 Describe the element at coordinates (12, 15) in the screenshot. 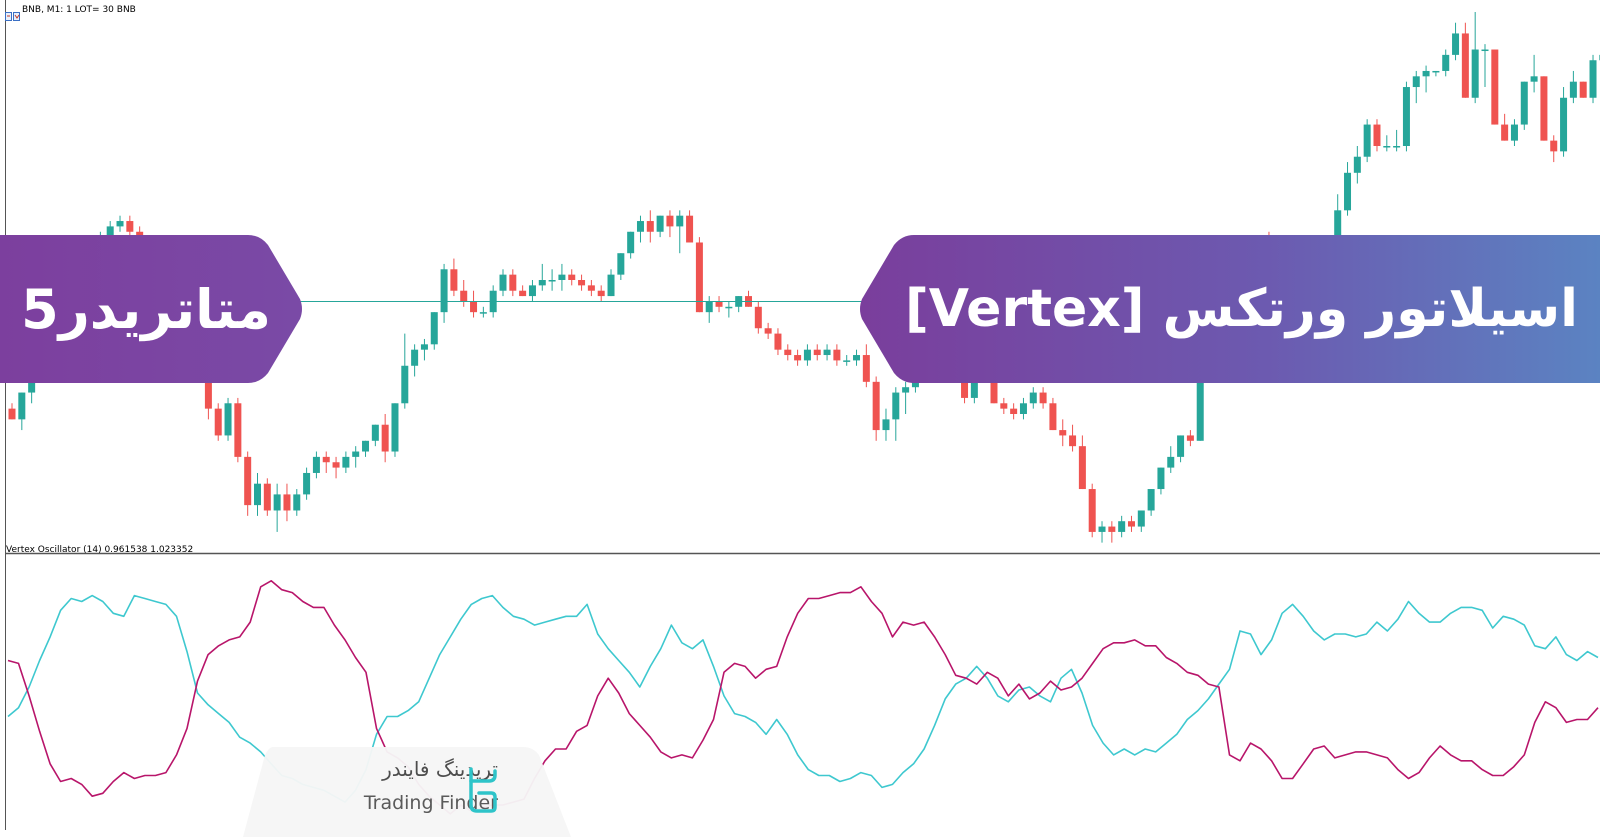

I see `window-icons` at that location.